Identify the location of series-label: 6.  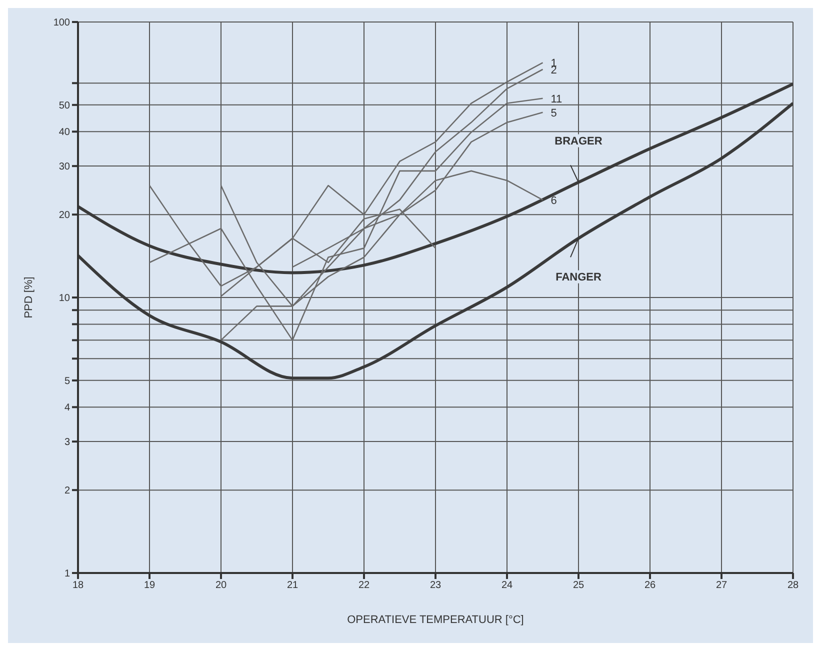
(553, 200).